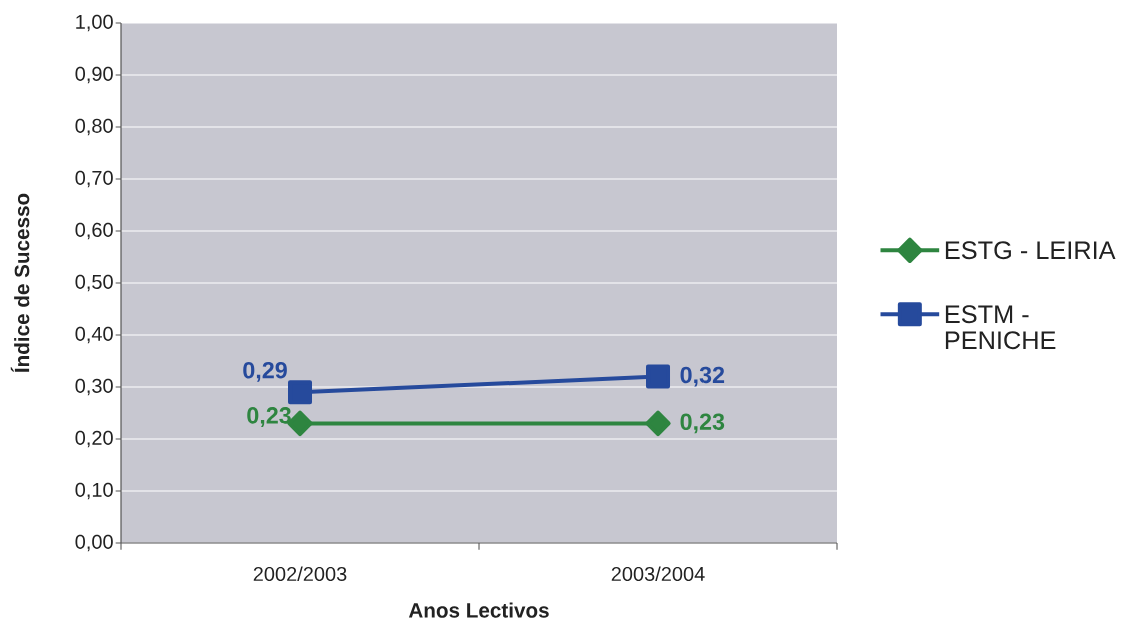  Describe the element at coordinates (94, 75) in the screenshot. I see `y-tick-label: 0,90` at that location.